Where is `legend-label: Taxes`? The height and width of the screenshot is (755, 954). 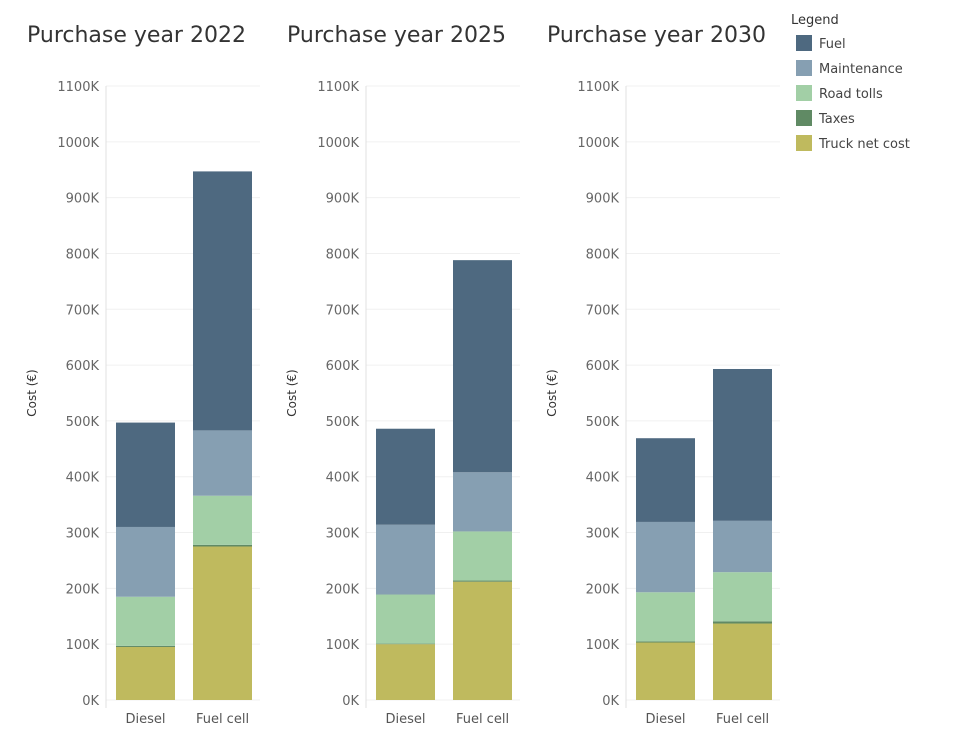
legend-label: Taxes is located at coordinates (836, 119).